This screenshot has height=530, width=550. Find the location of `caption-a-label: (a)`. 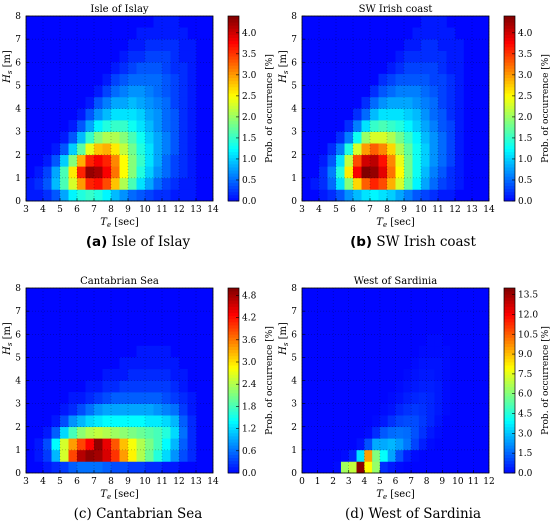

caption-a-label: (a) is located at coordinates (96, 242).